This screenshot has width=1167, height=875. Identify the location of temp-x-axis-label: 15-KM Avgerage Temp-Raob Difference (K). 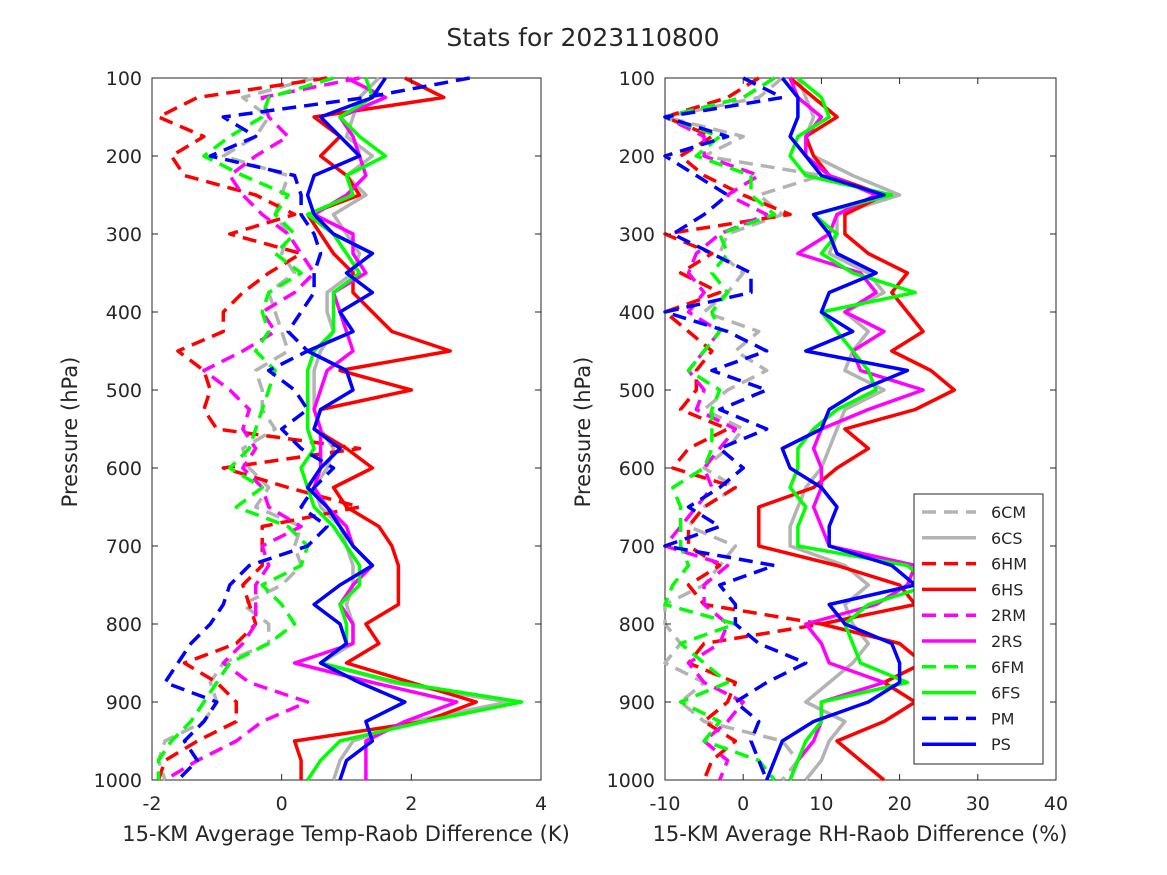
(346, 834).